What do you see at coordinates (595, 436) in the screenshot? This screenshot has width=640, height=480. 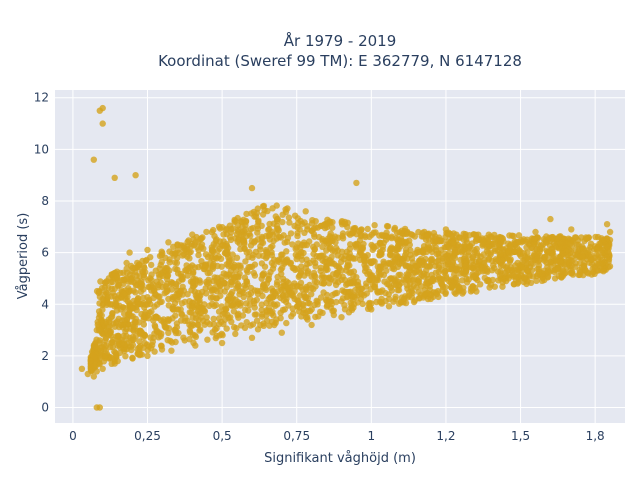 I see `x-tick-label: 1,8` at bounding box center [595, 436].